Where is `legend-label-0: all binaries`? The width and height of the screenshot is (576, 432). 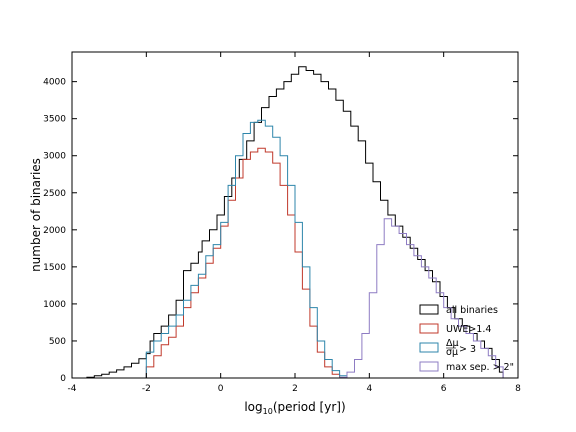
legend-label-0: all binaries is located at coordinates (472, 310).